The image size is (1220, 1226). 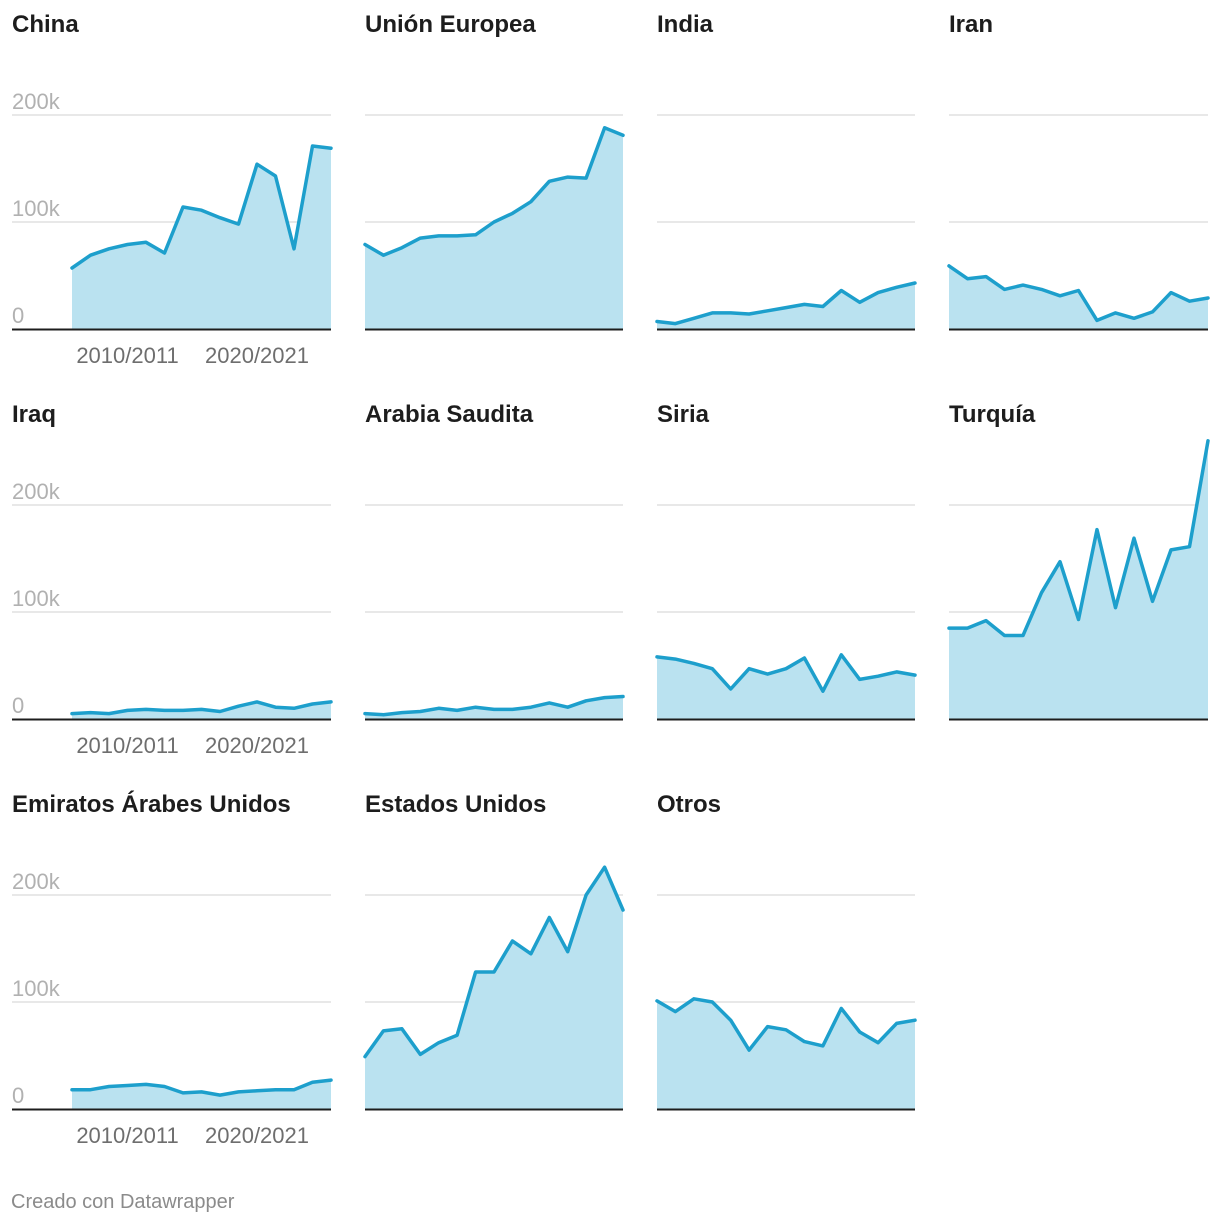 What do you see at coordinates (992, 414) in the screenshot?
I see `panel-title: Turquía` at bounding box center [992, 414].